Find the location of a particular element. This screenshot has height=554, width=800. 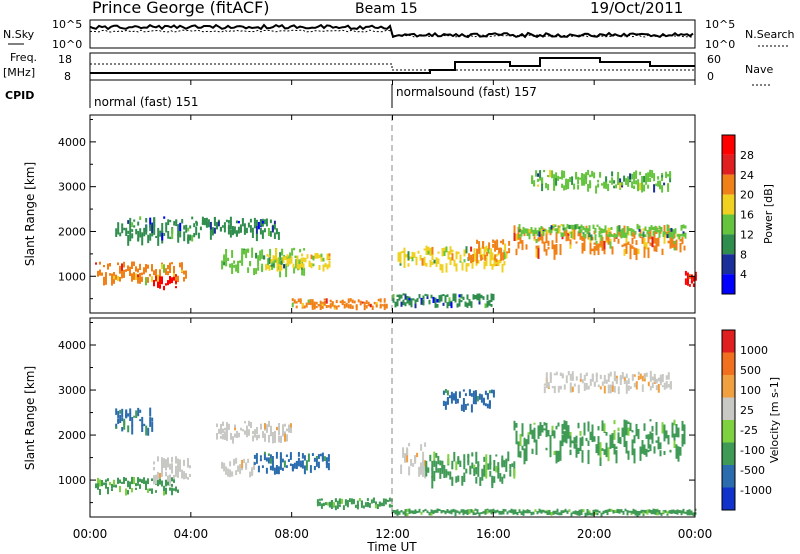

freq-line is located at coordinates (392, 65).